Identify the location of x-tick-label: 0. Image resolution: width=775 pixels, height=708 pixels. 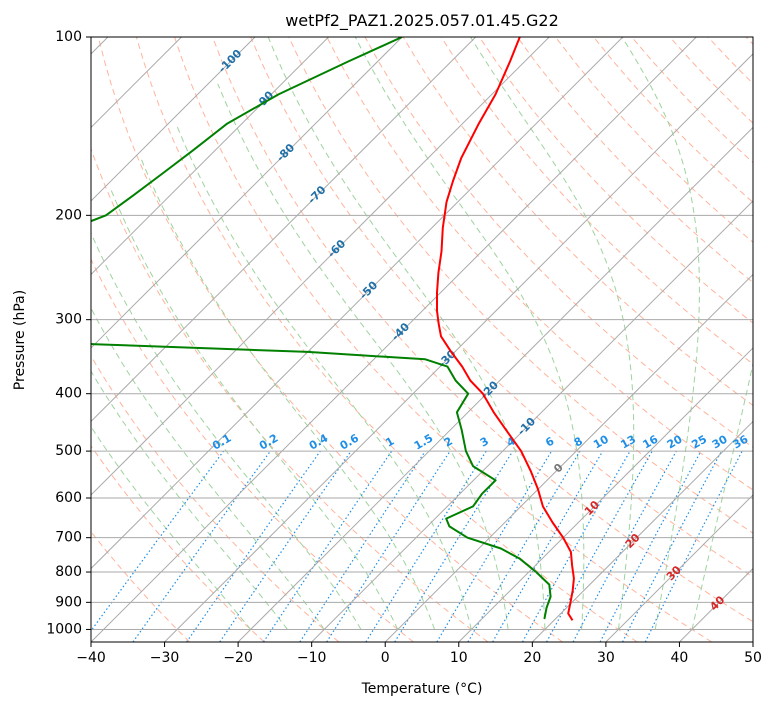
(385, 658).